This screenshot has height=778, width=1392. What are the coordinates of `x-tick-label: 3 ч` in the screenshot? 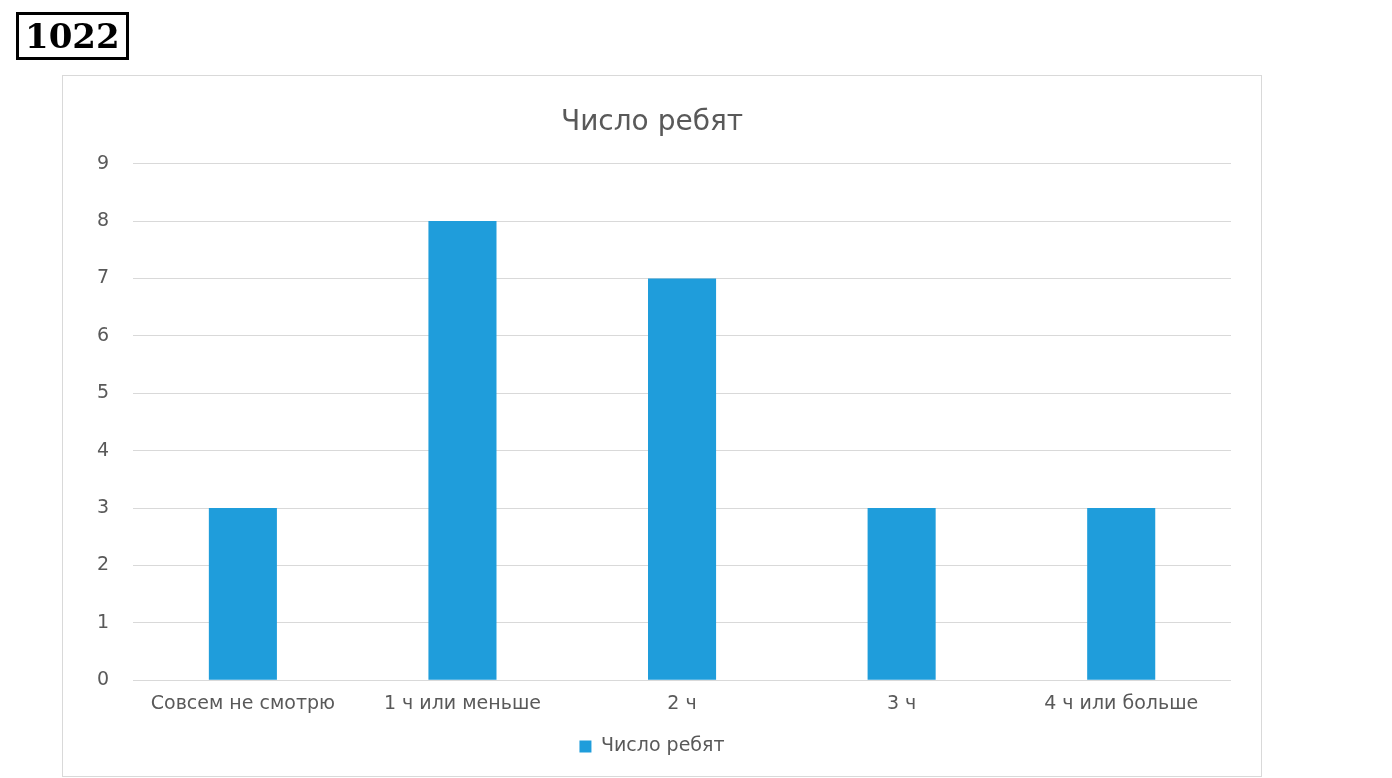 It's located at (901, 701).